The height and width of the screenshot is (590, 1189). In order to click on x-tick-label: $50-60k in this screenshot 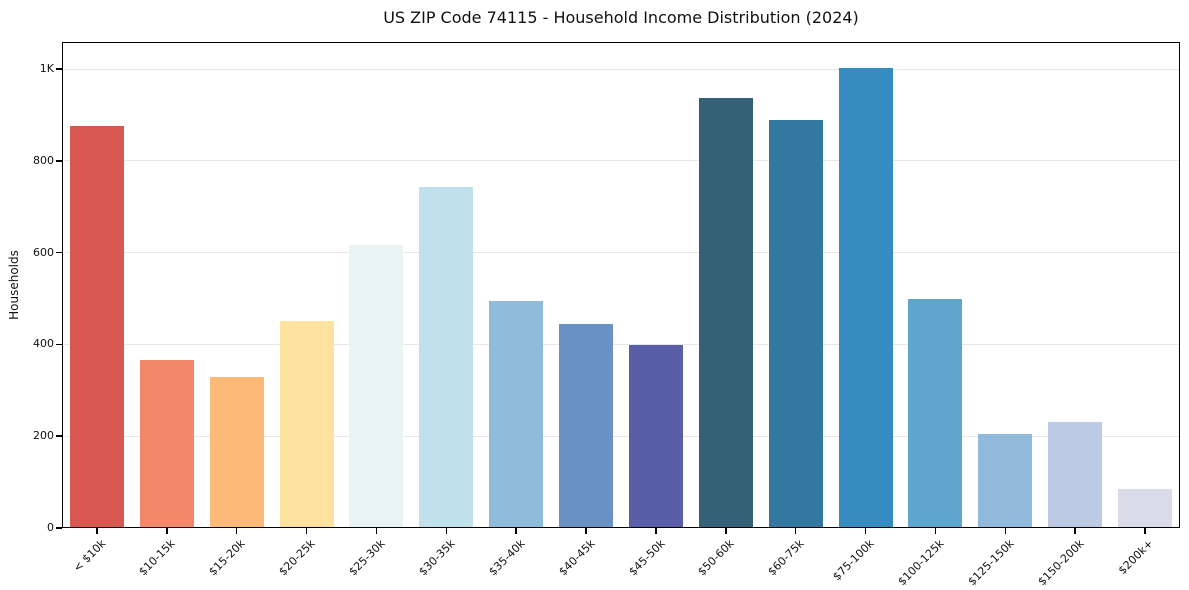, I will do `click(716, 558)`.